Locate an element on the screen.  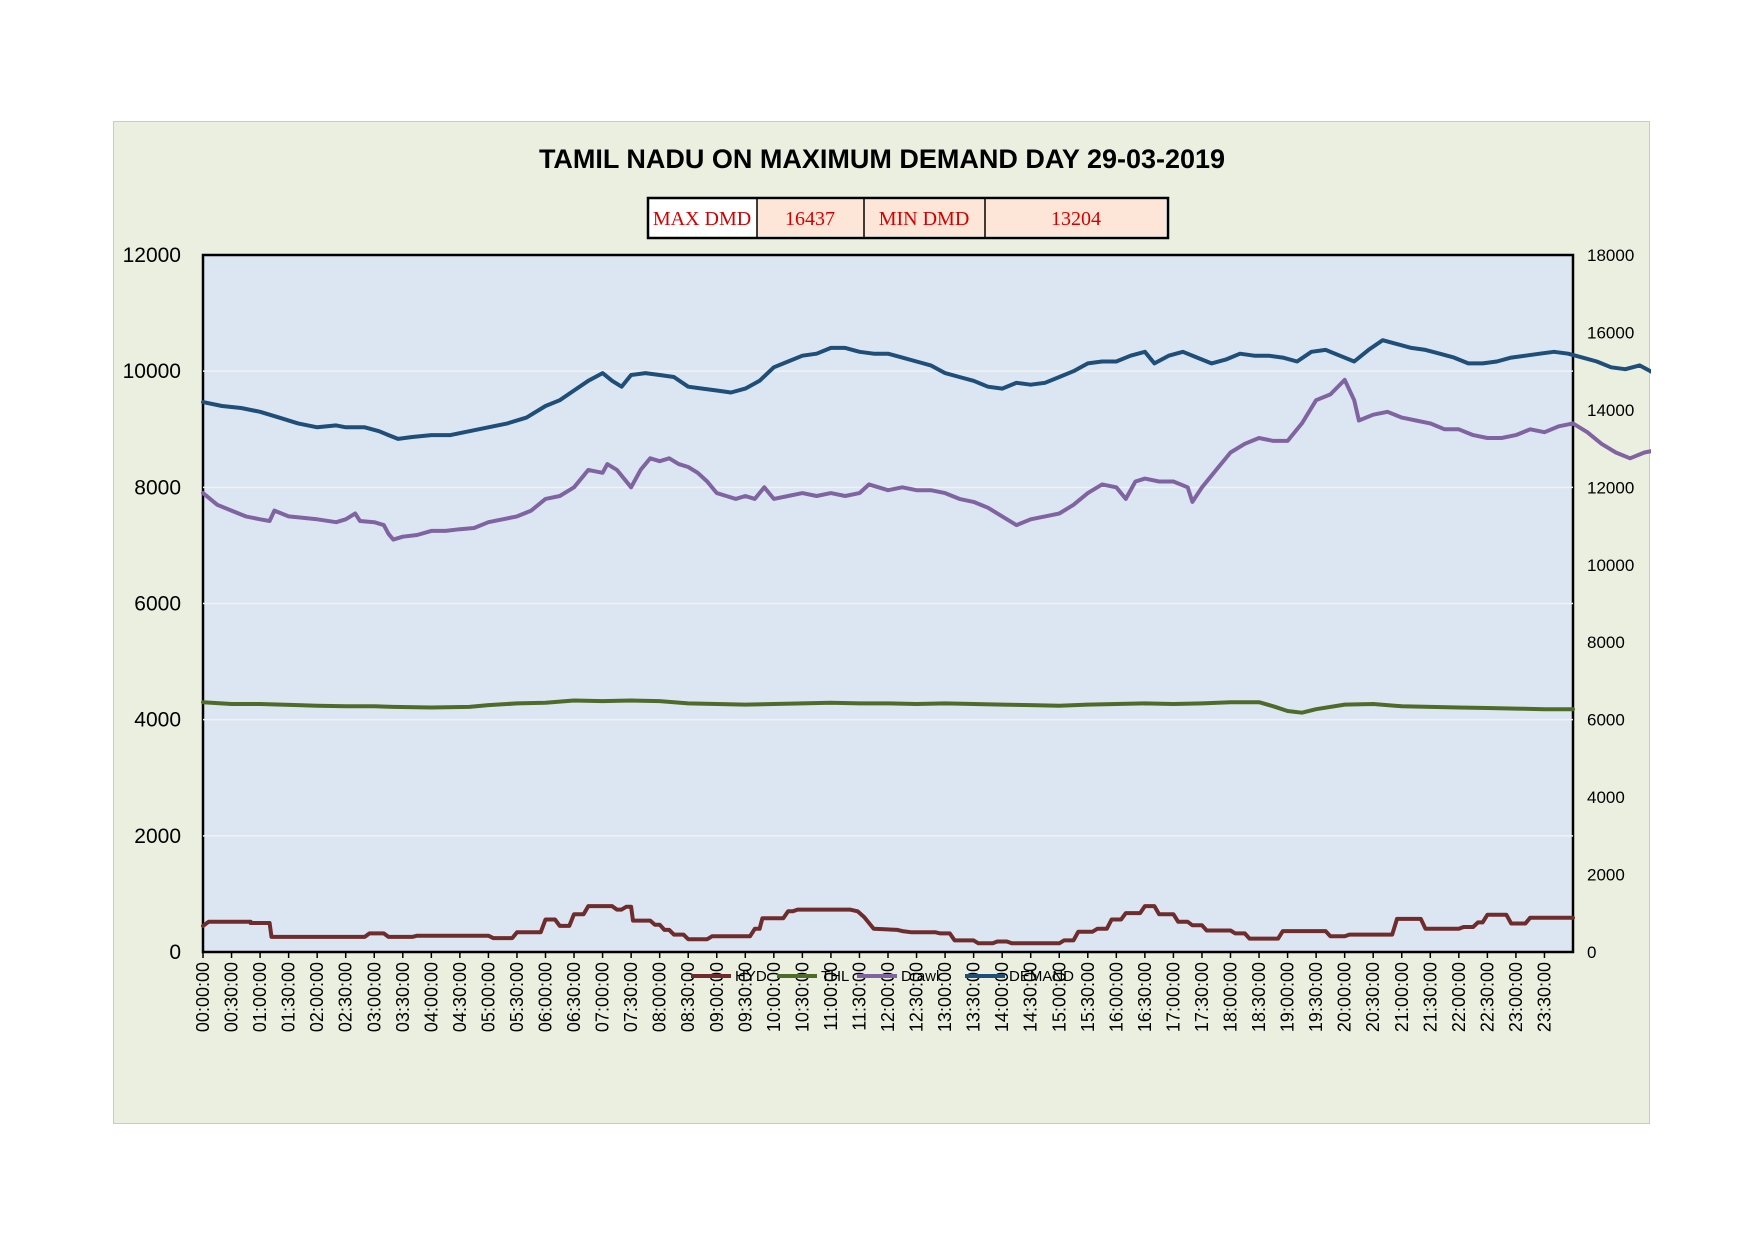
left-tick-label: 6000 is located at coordinates (157, 604).